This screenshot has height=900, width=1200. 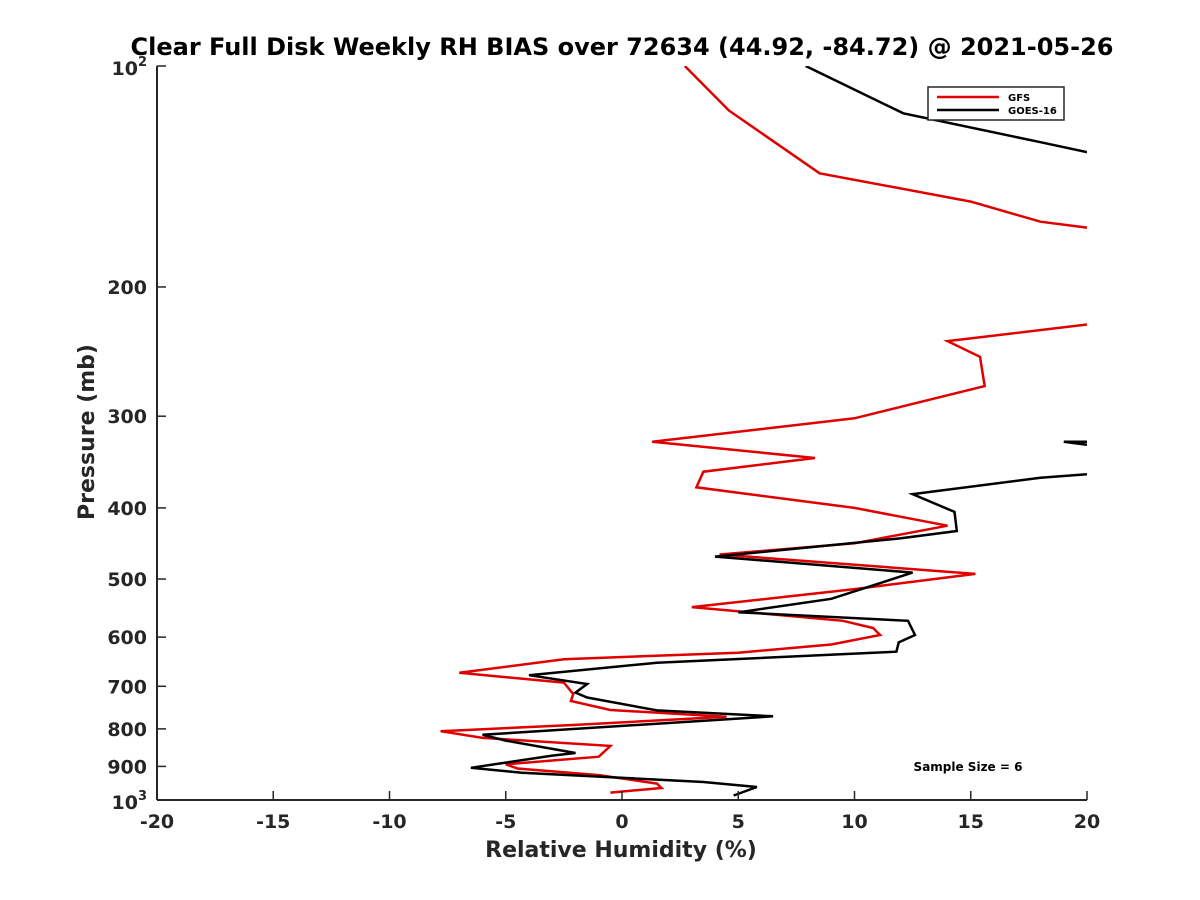 I want to click on x-ticks: -20 -15 -10 -5 0 5 10 15 20, so click(x=620, y=812).